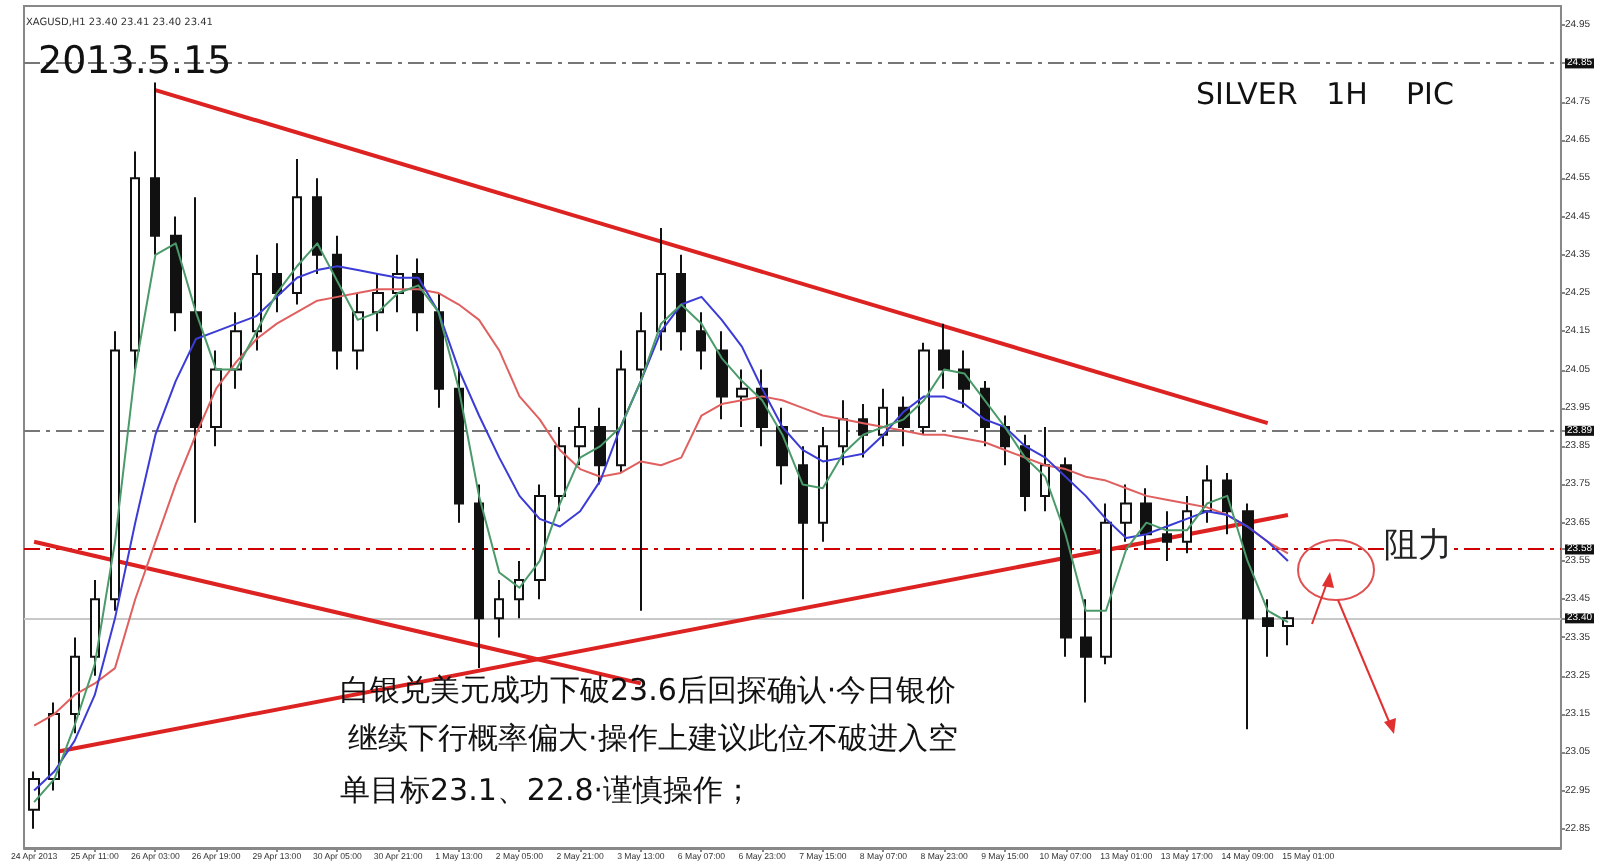 Image resolution: width=1600 pixels, height=866 pixels. What do you see at coordinates (653, 739) in the screenshot?
I see `annotation: 继续下行概率偏大·操作上建议此位不破进入空` at bounding box center [653, 739].